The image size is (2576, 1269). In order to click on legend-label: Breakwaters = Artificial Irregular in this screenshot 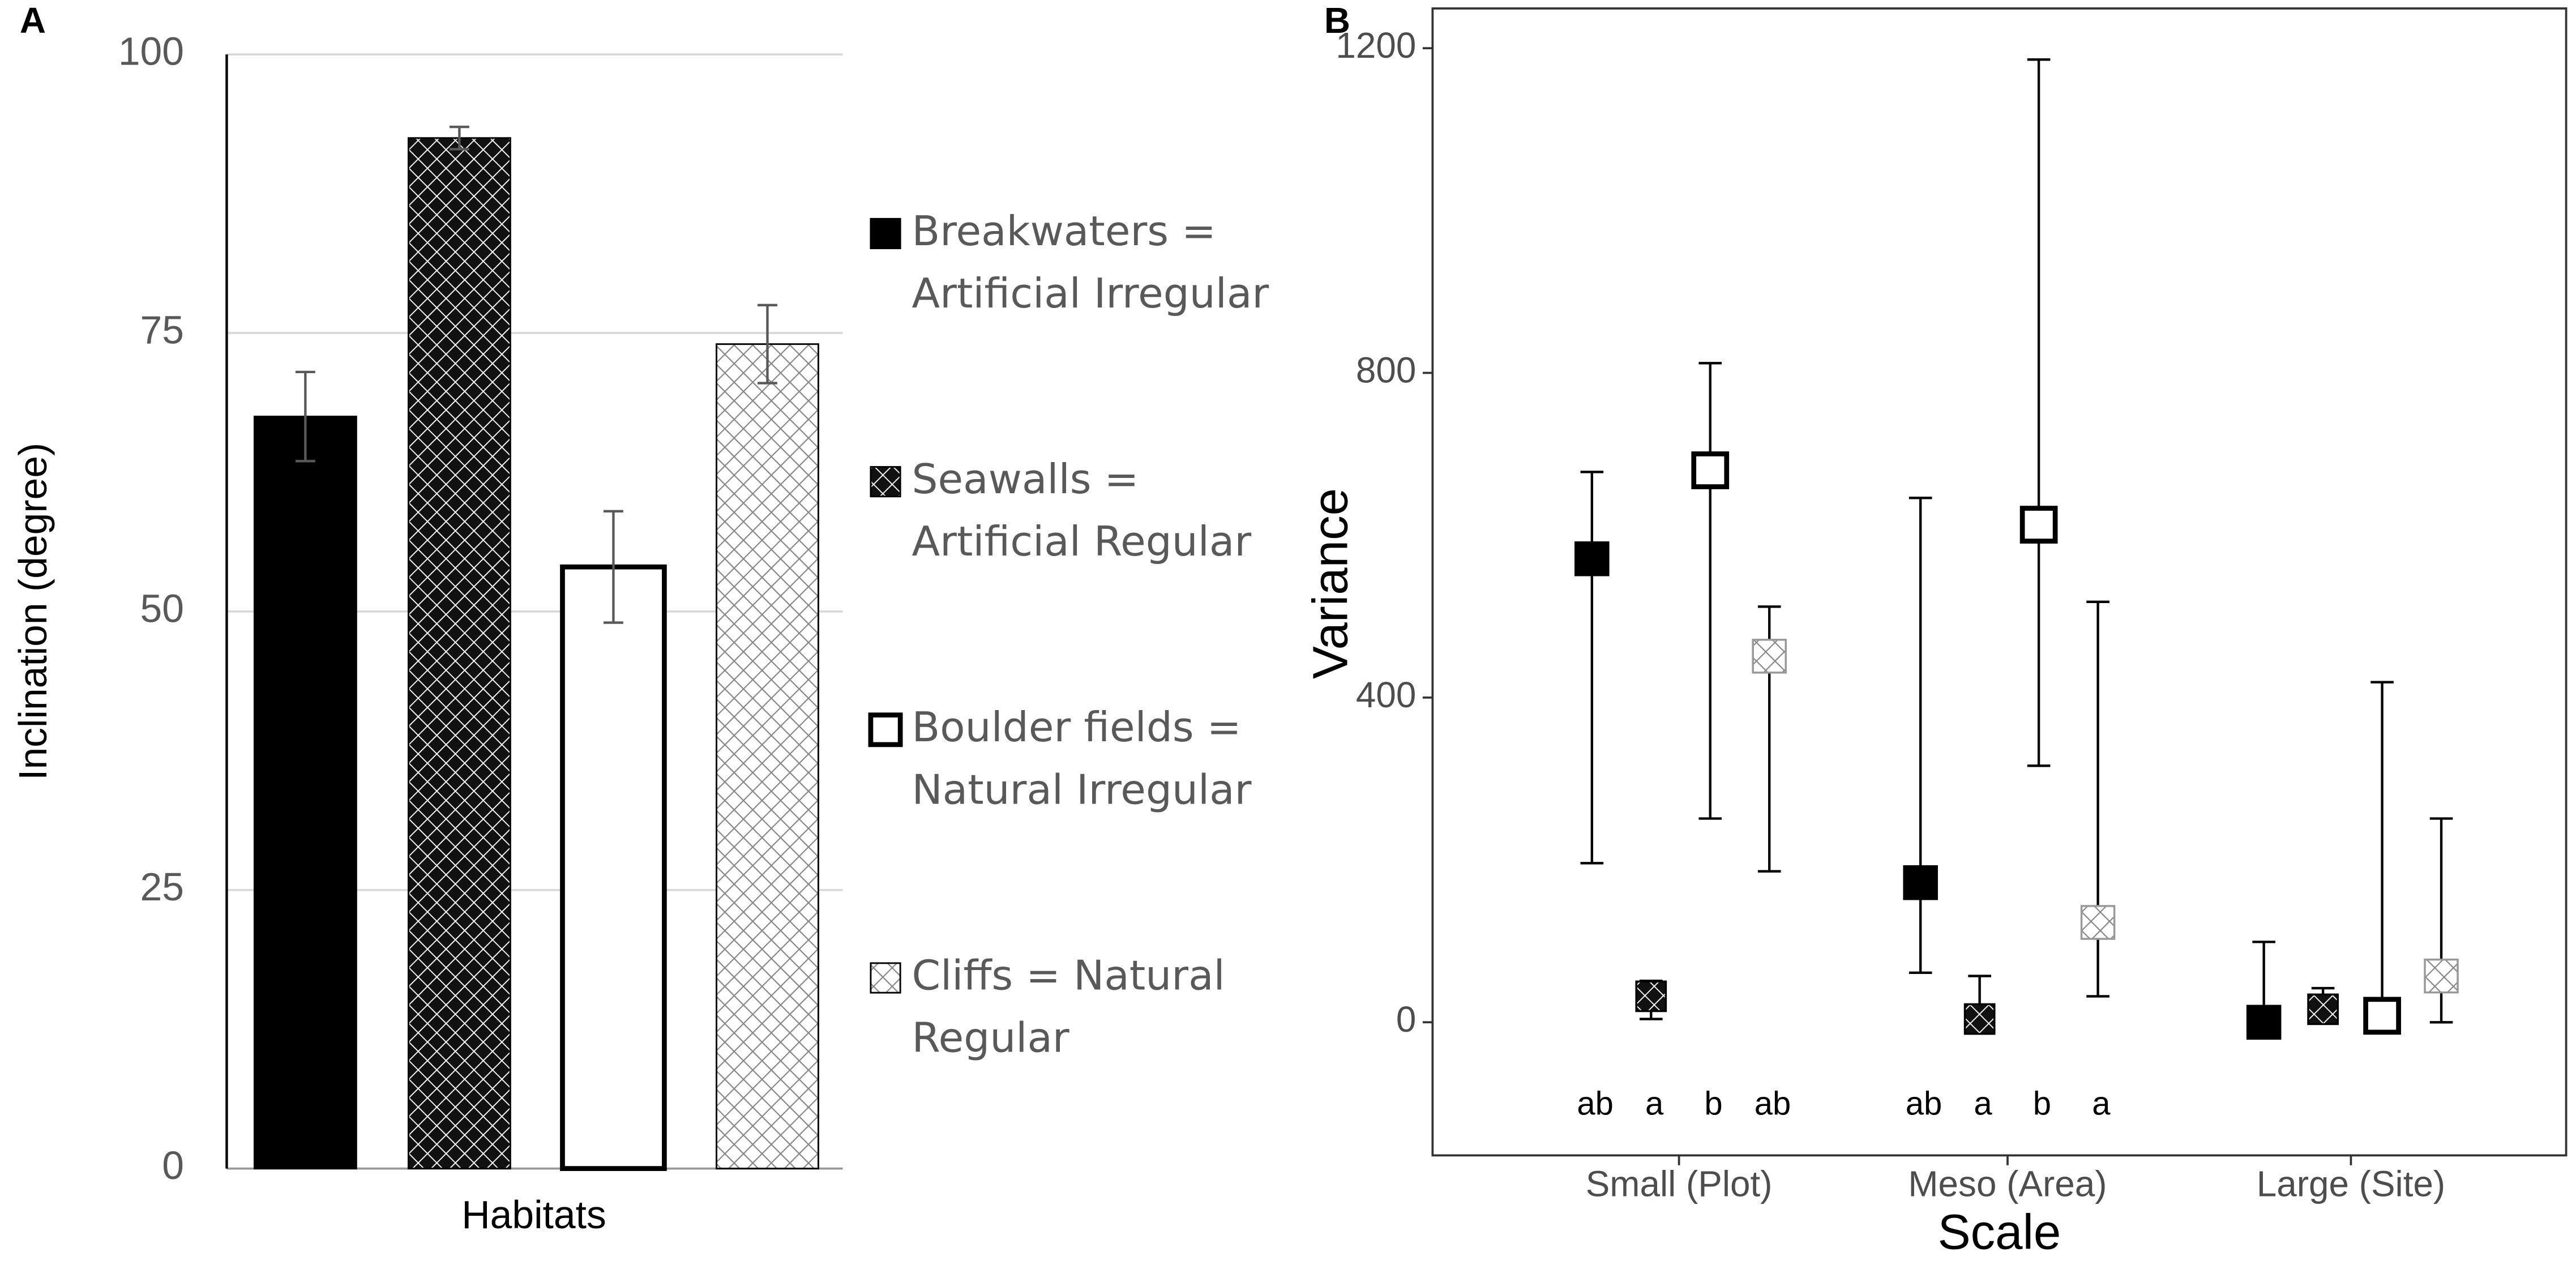, I will do `click(1090, 263)`.